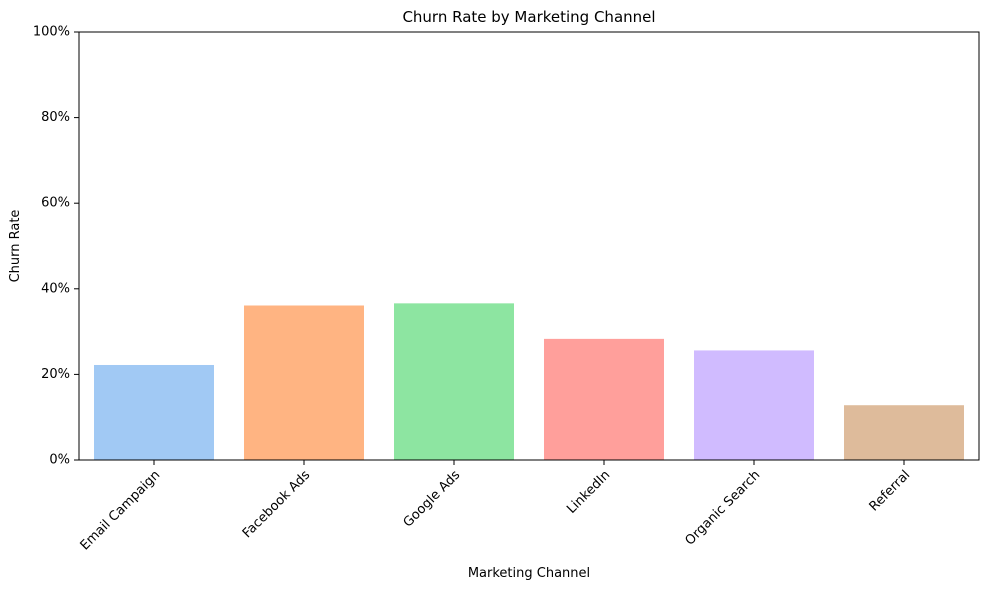 This screenshot has height=590, width=989. What do you see at coordinates (277, 505) in the screenshot?
I see `x-tick-label: Facebook Ads` at bounding box center [277, 505].